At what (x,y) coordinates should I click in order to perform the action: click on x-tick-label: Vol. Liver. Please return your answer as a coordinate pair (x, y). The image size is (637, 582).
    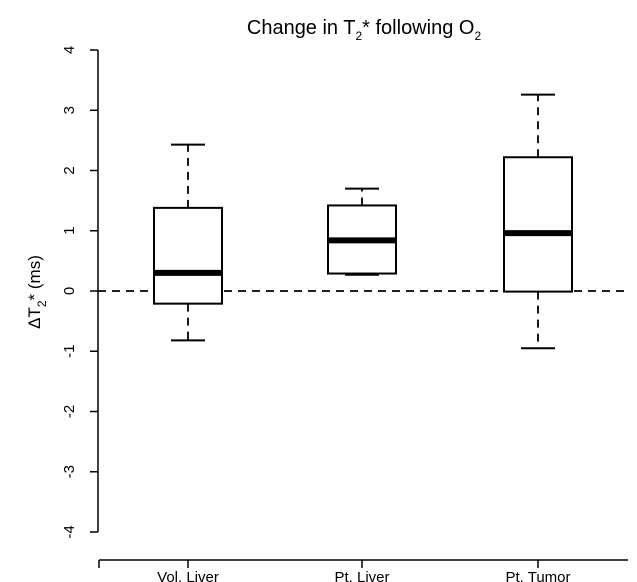
    Looking at the image, I should click on (188, 575).